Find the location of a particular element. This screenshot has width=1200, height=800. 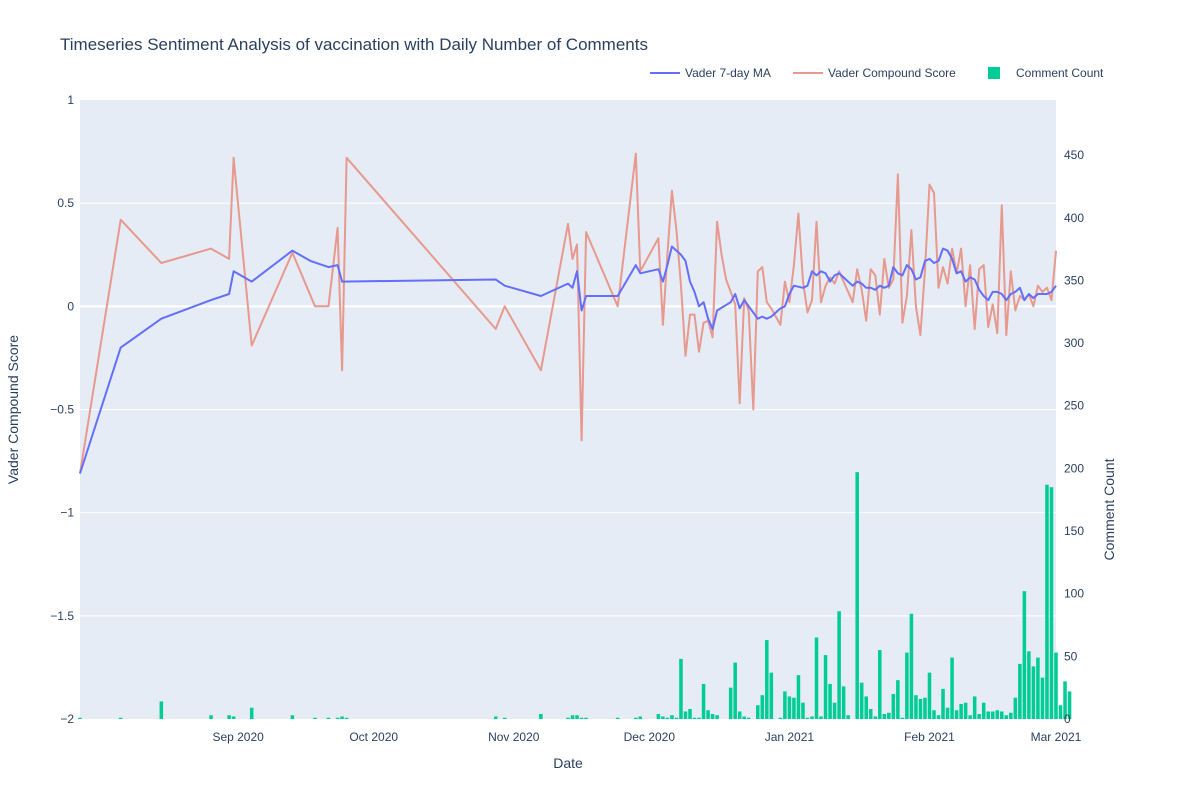

y-tick-label: 0 is located at coordinates (70, 306).